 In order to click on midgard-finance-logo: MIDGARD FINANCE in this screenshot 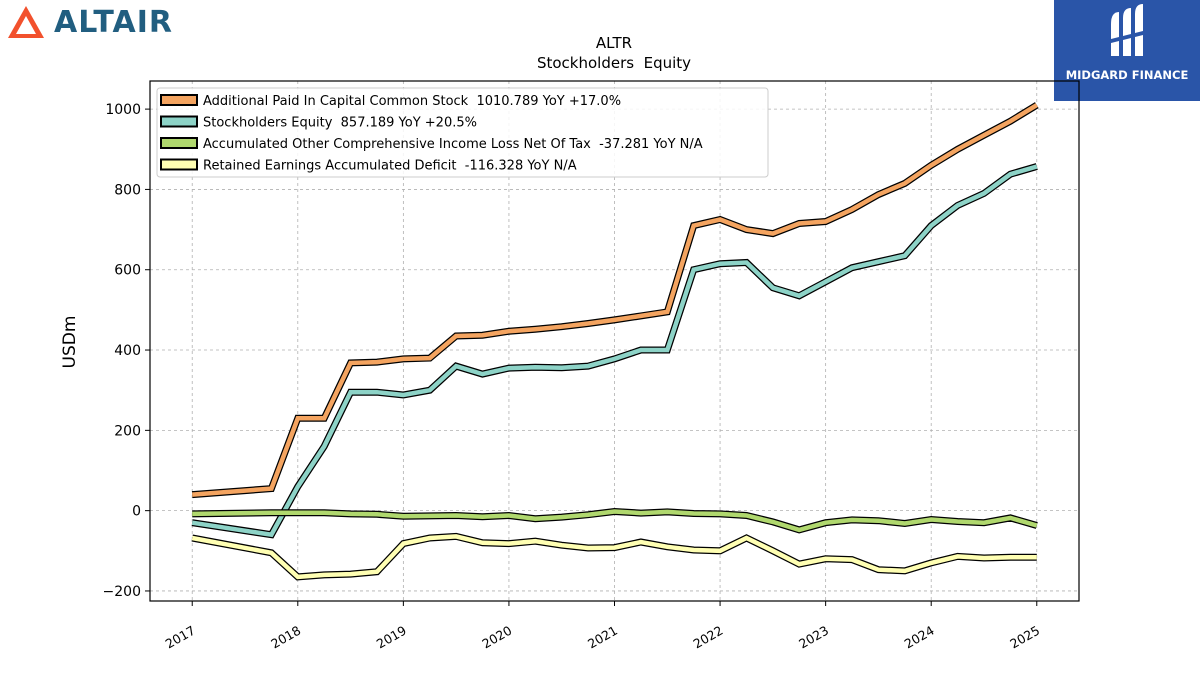, I will do `click(1127, 50)`.